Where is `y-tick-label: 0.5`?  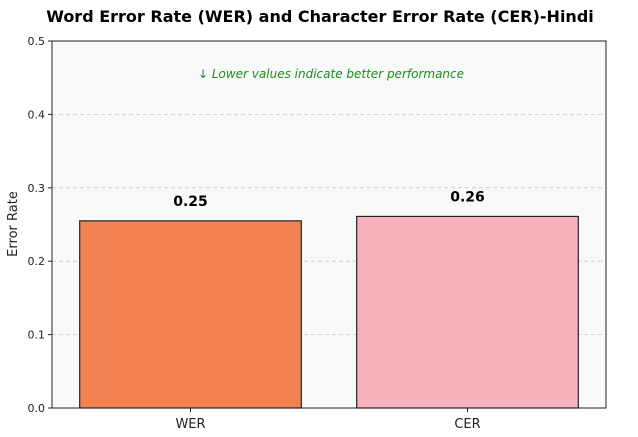 y-tick-label: 0.5 is located at coordinates (37, 41).